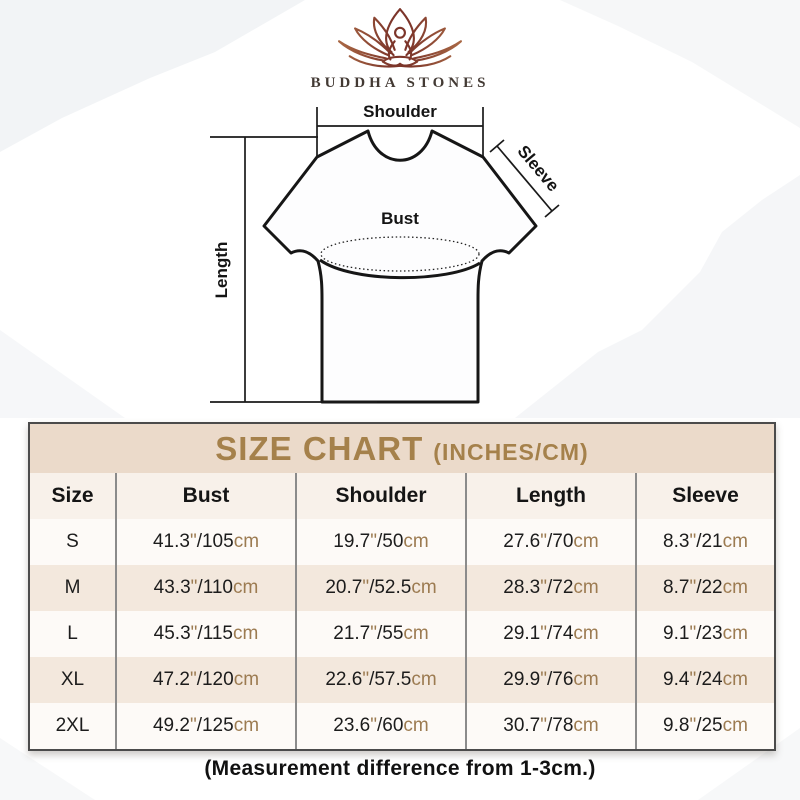 This screenshot has height=800, width=800. I want to click on bust-value: 45.3 "/115 cm, so click(205, 634).